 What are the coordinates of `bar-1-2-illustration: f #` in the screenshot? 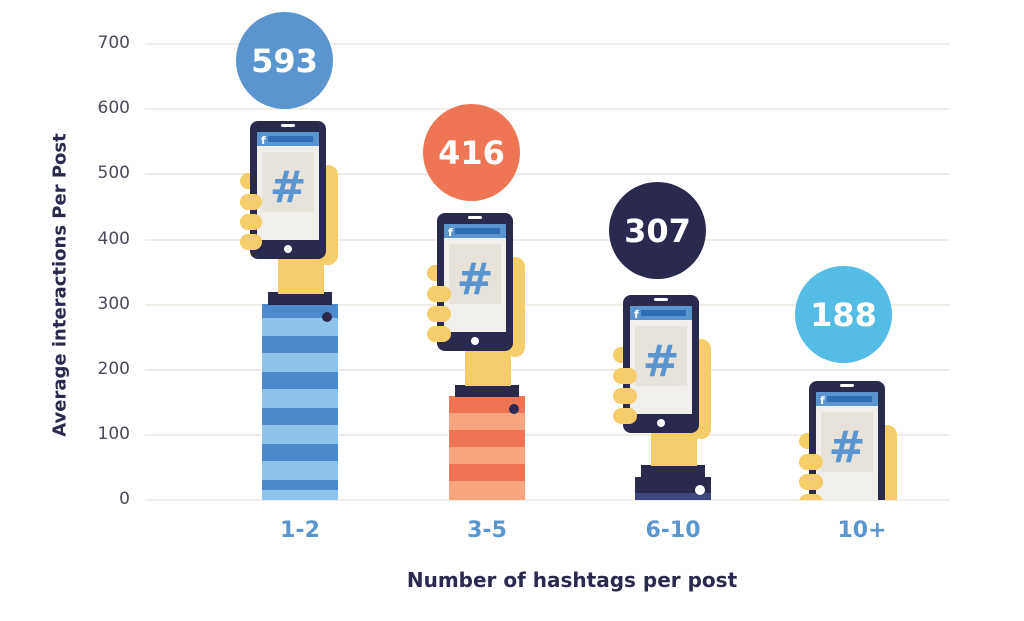 It's located at (289, 310).